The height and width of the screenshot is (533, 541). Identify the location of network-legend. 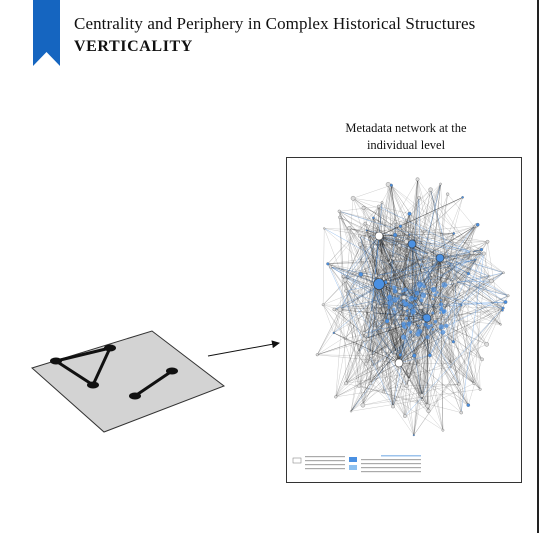
(356, 464).